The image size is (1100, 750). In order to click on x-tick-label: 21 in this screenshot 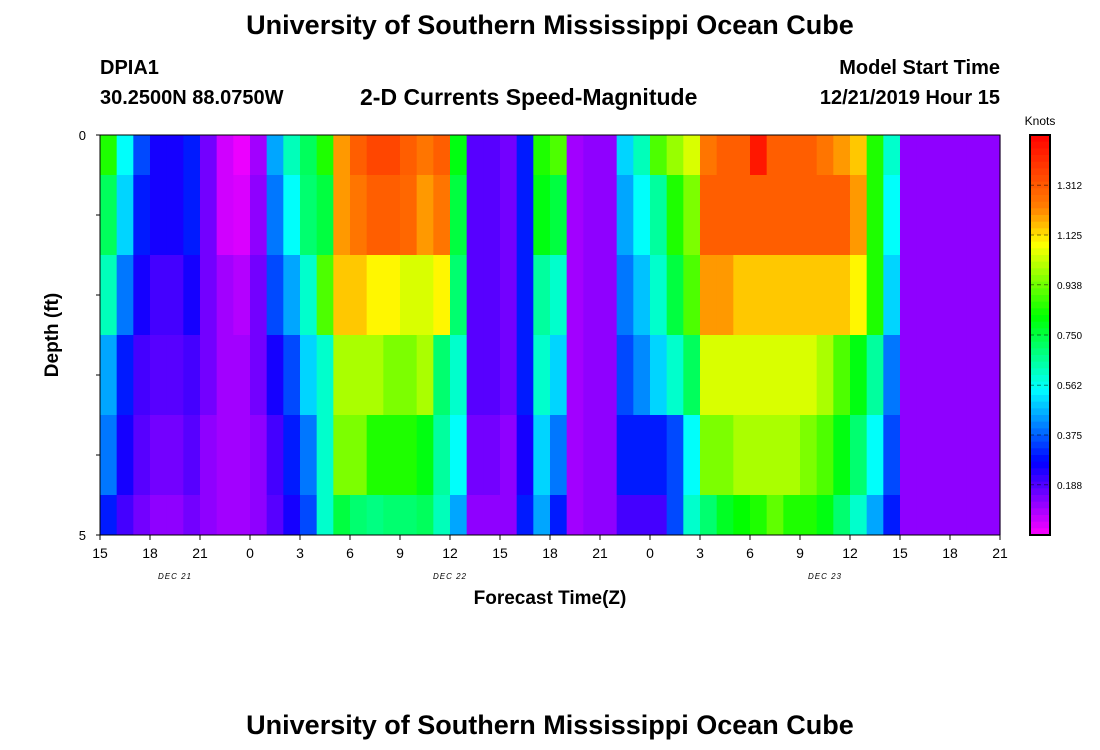, I will do `click(1000, 553)`.